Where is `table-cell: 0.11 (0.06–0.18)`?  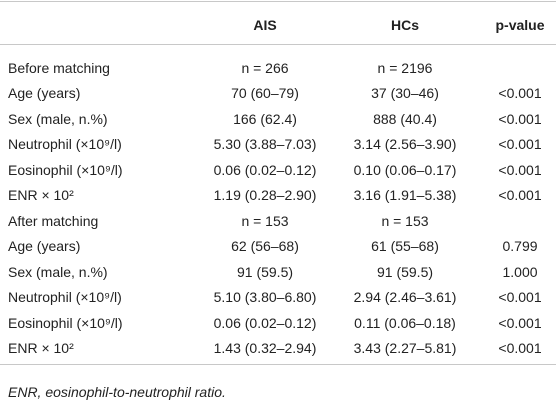
table-cell: 0.11 (0.06–0.18) is located at coordinates (405, 322).